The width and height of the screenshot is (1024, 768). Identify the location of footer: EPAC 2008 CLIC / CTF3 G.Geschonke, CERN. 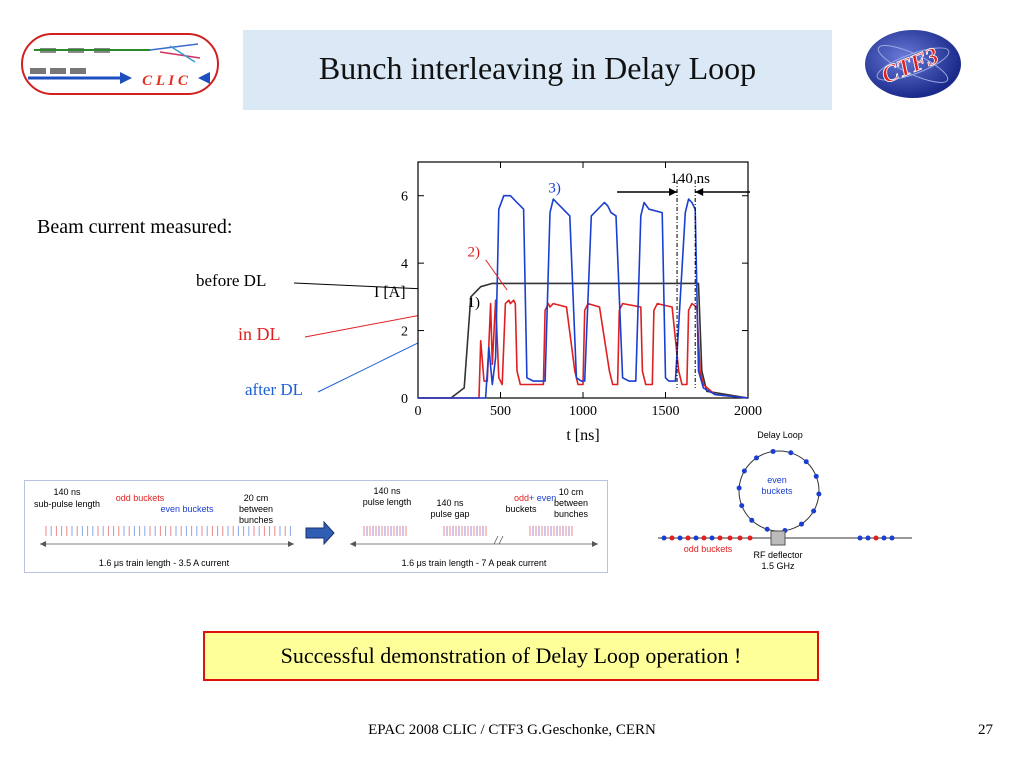
(512, 730).